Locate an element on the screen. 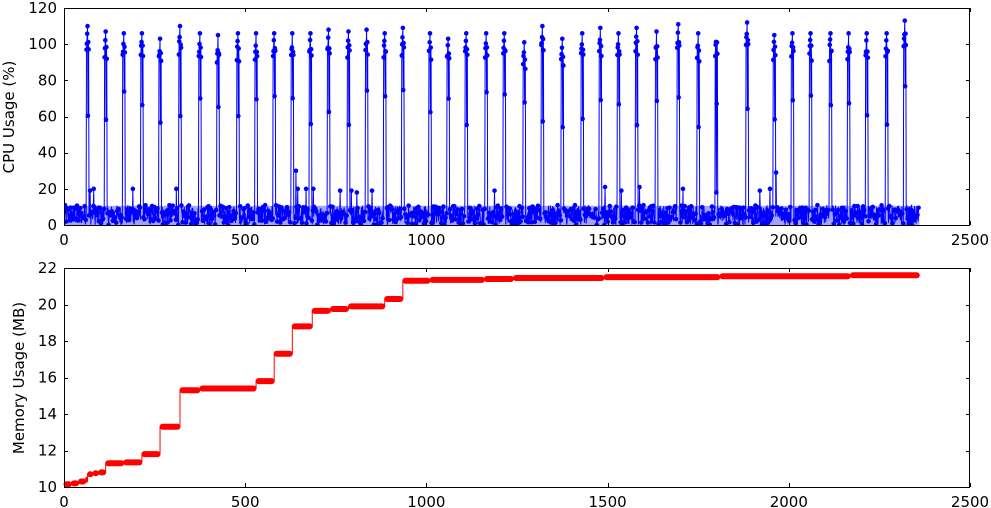 The width and height of the screenshot is (991, 508). memory-xtick-label: 2000 is located at coordinates (789, 500).